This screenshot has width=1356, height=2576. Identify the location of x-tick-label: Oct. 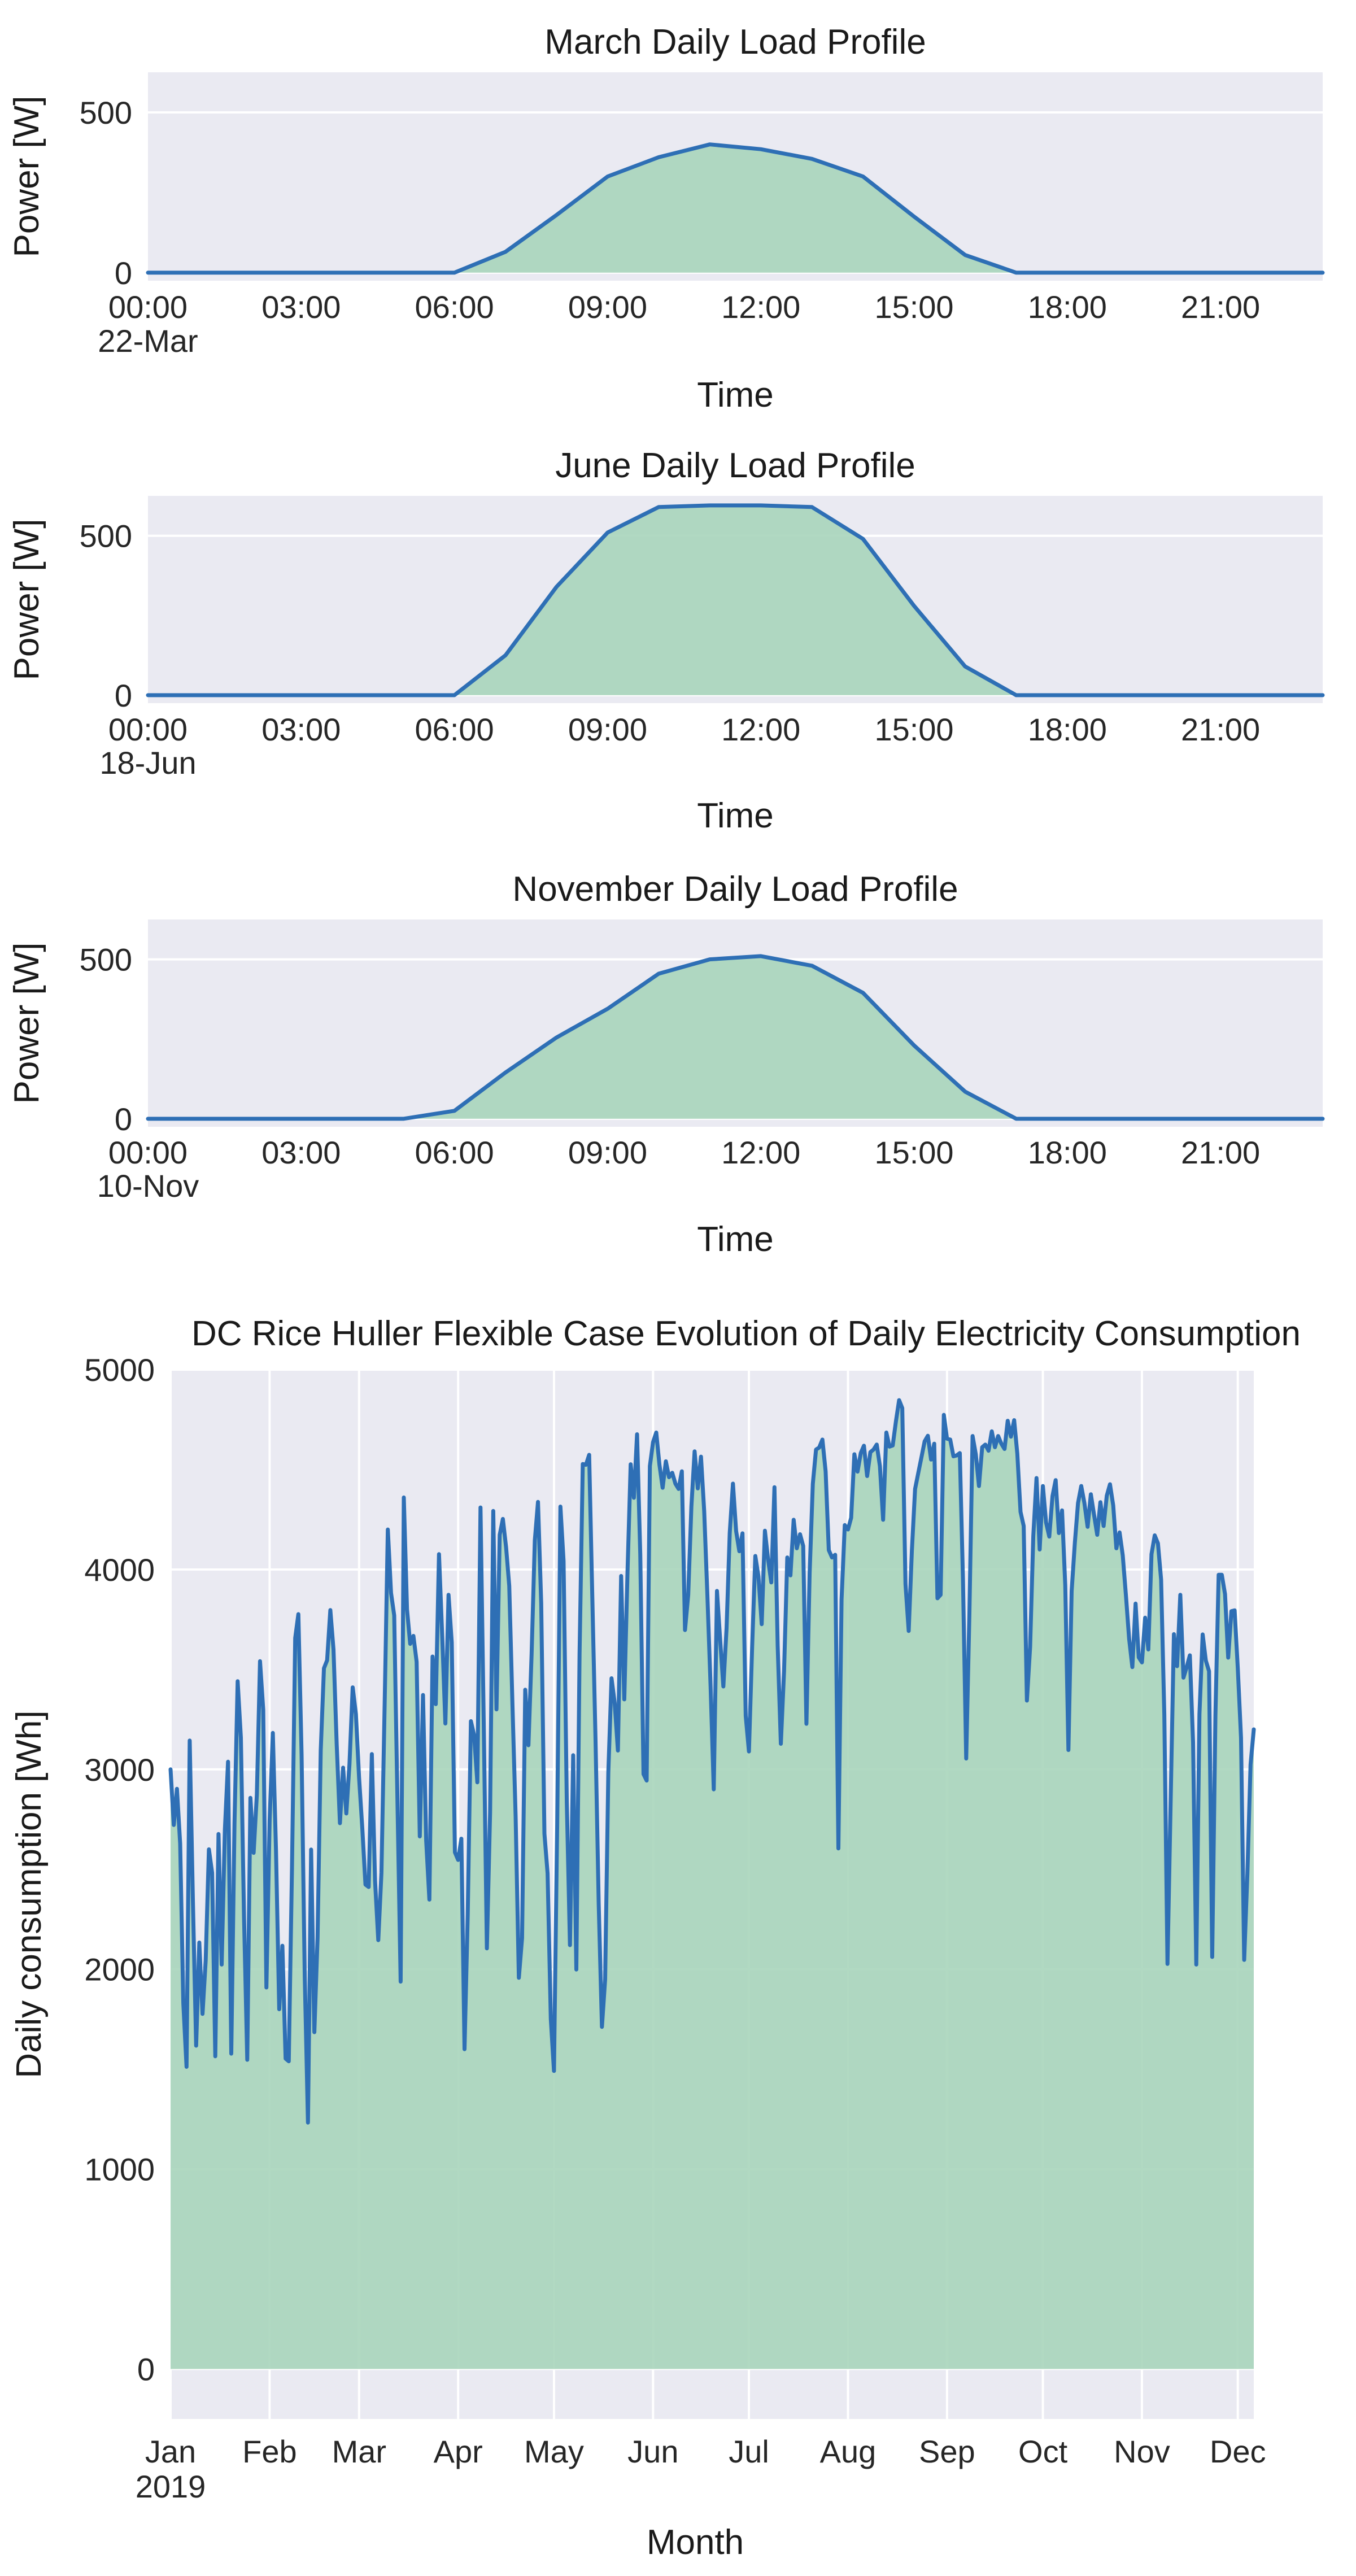
(1043, 2451).